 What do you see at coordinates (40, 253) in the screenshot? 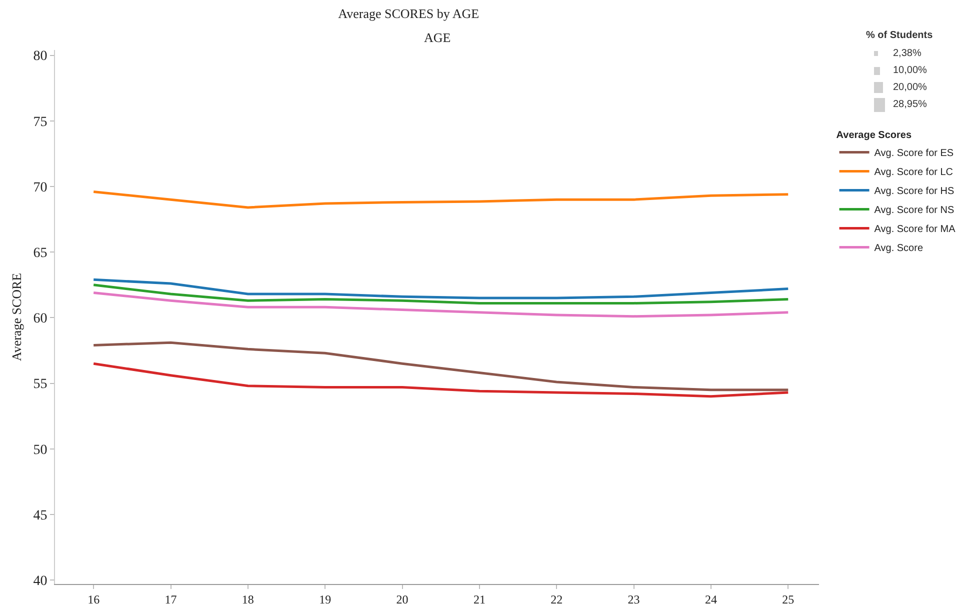
I see `y-tick-label: 65` at bounding box center [40, 253].